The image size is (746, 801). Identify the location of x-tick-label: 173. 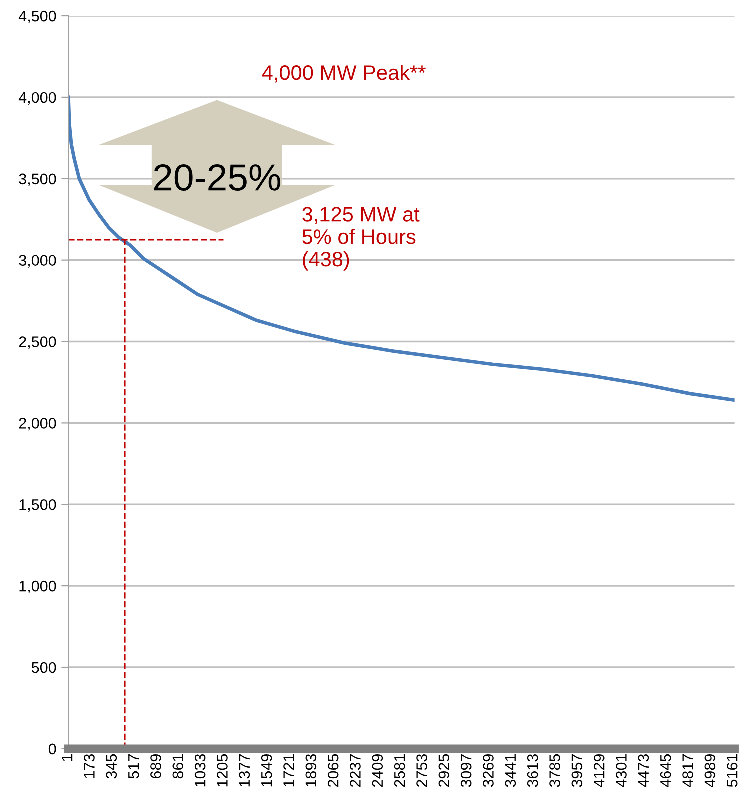
(89, 766).